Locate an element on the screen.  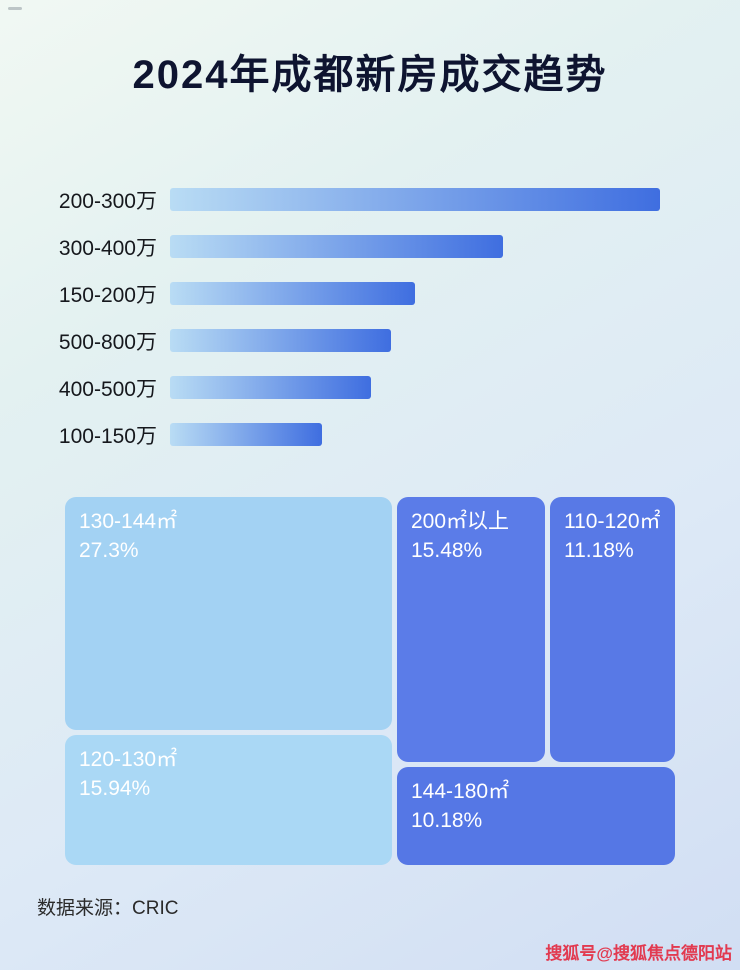
bar-row-300-400: 300-400万 is located at coordinates (350, 247).